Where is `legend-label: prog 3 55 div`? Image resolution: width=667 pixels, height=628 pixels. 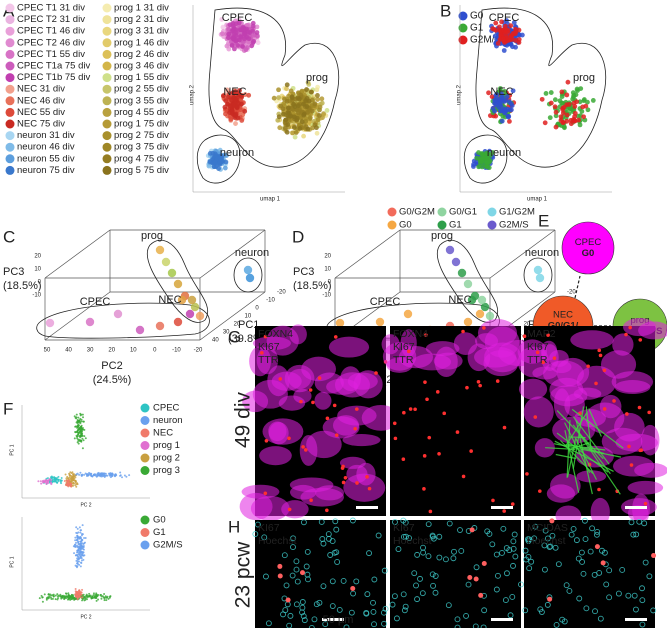 legend-label: prog 3 55 div is located at coordinates (141, 100).